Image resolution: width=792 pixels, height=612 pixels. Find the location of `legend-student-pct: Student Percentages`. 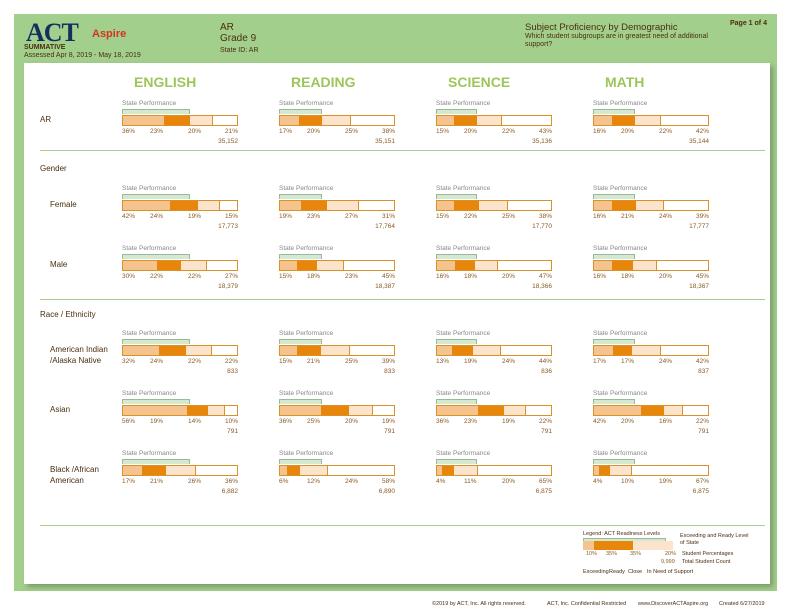

legend-student-pct: Student Percentages is located at coordinates (708, 554).